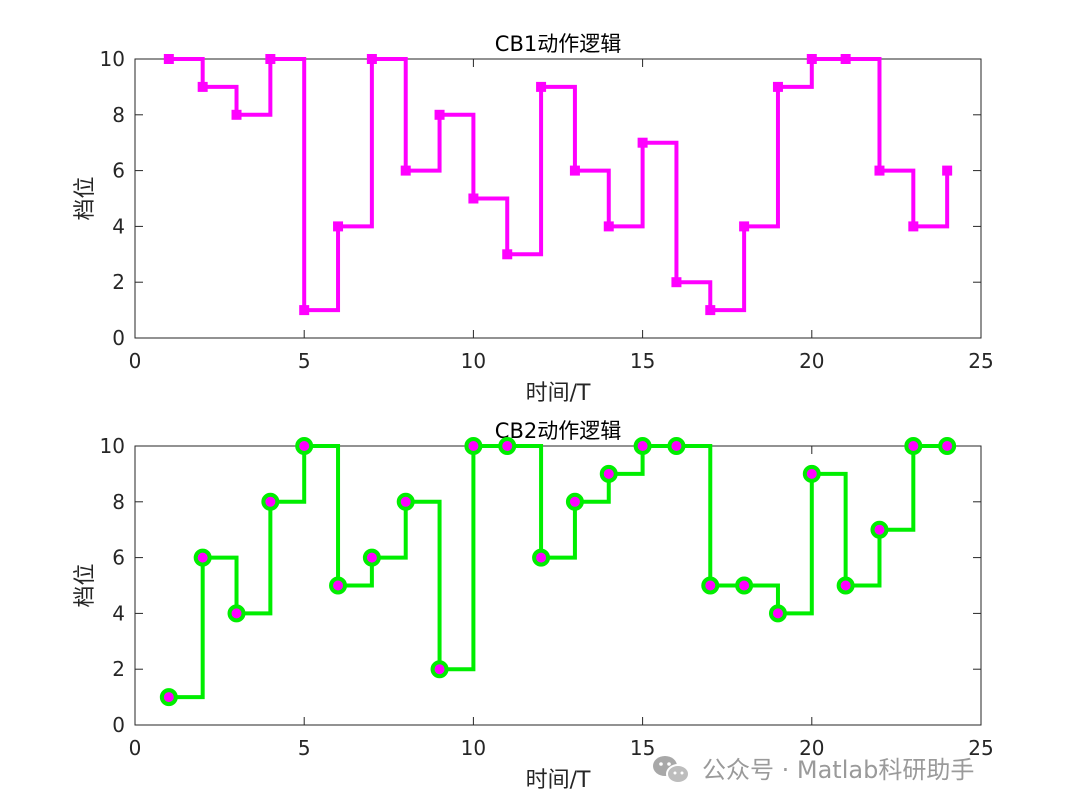 The image size is (1080, 811). Describe the element at coordinates (838, 770) in the screenshot. I see `watermark-text: 公众号 · Matlab科研助手` at that location.